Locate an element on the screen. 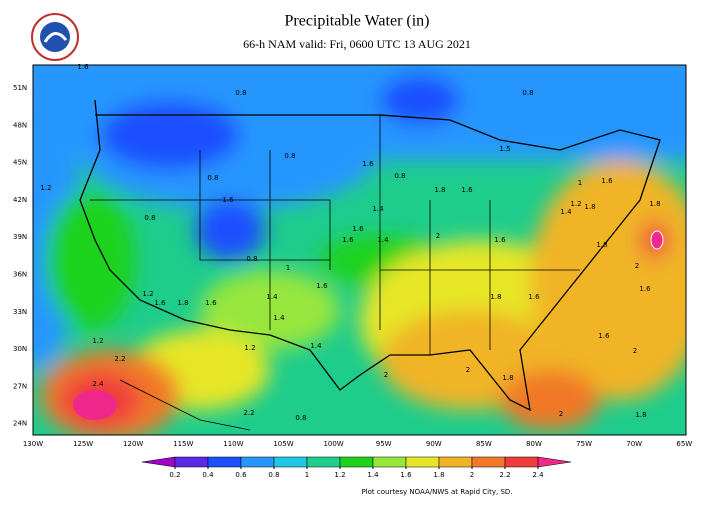  lon-label: 70W is located at coordinates (634, 444).